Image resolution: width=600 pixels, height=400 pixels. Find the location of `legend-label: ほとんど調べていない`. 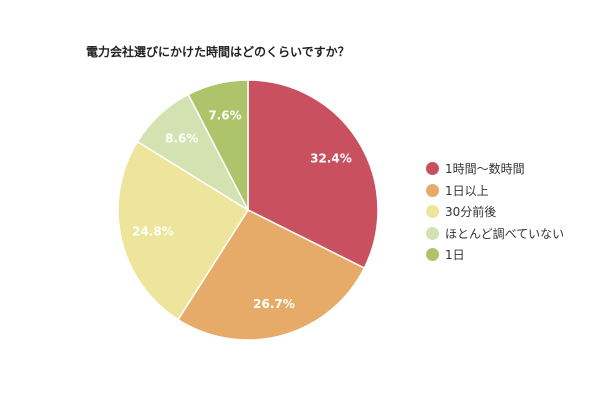

legend-label: ほとんど調べていない is located at coordinates (505, 233).